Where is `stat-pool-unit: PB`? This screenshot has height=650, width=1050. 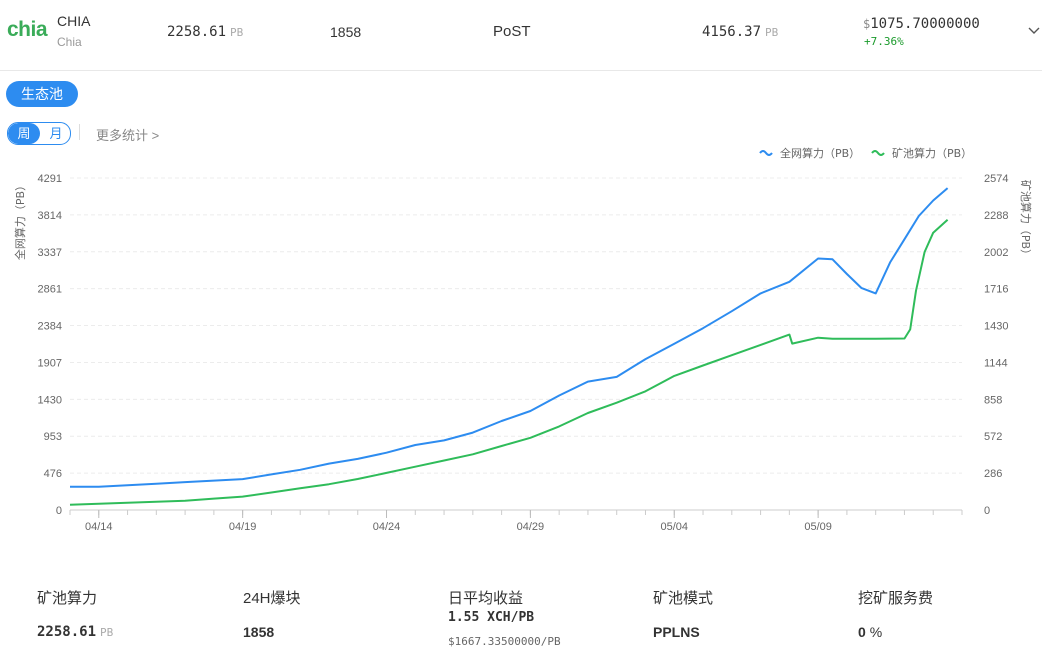
stat-pool-unit: PB is located at coordinates (107, 632).